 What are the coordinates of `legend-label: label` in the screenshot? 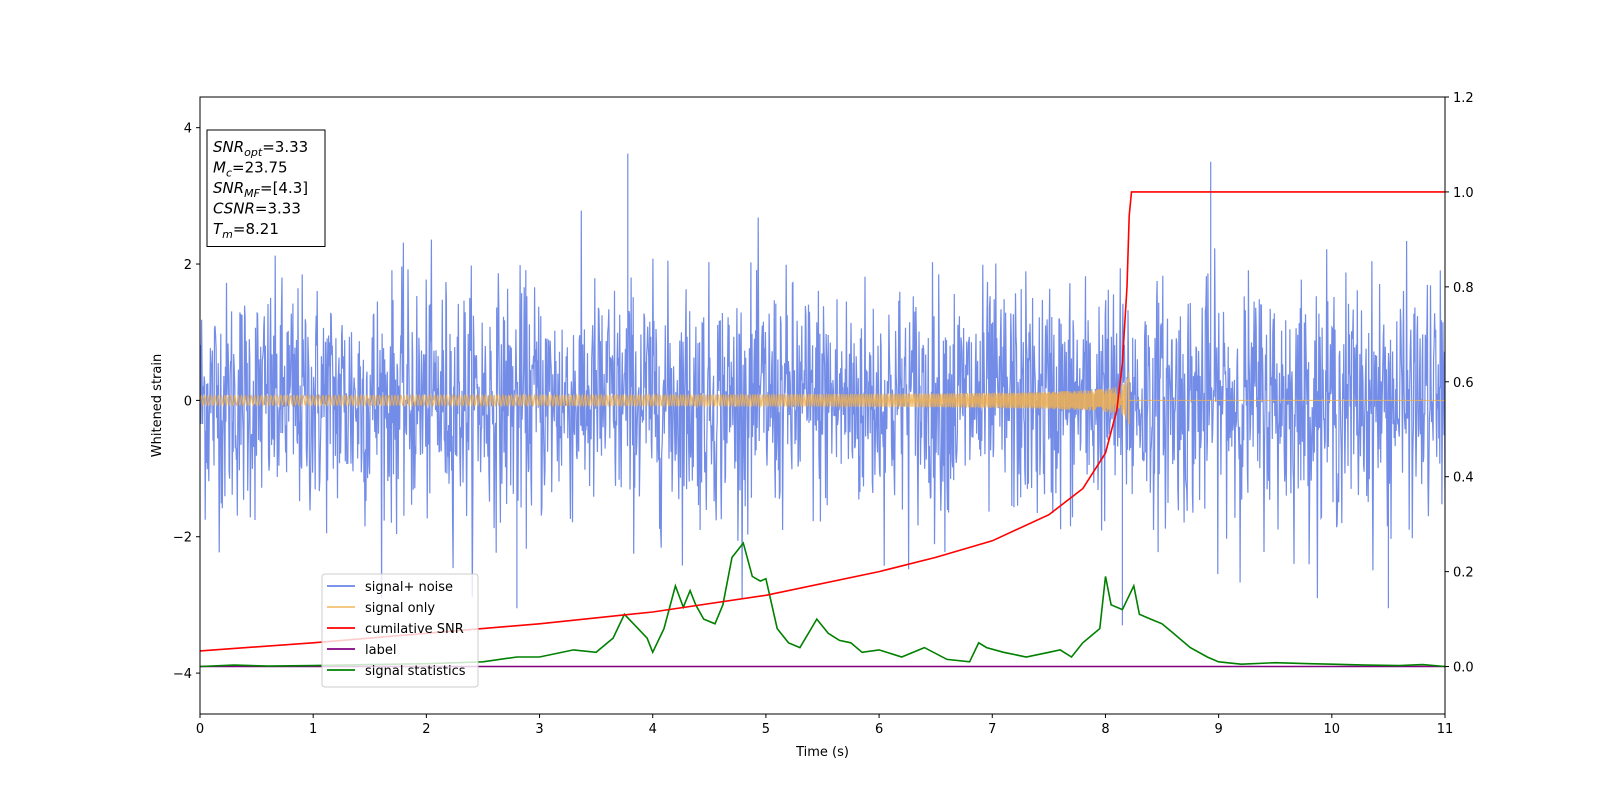 It's located at (380, 650).